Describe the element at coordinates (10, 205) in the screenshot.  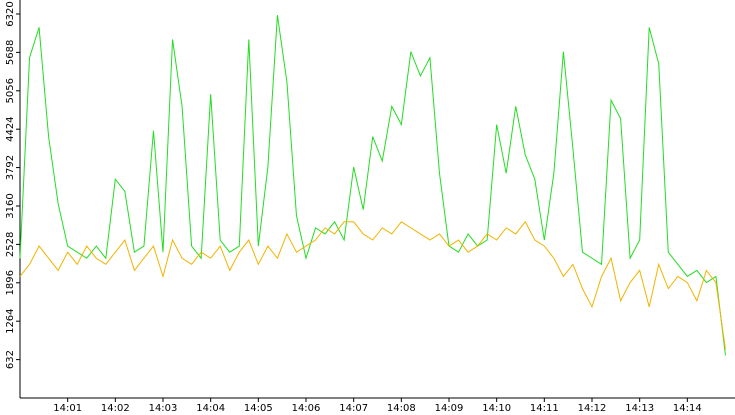
I see `y-tick-label: 3160` at that location.